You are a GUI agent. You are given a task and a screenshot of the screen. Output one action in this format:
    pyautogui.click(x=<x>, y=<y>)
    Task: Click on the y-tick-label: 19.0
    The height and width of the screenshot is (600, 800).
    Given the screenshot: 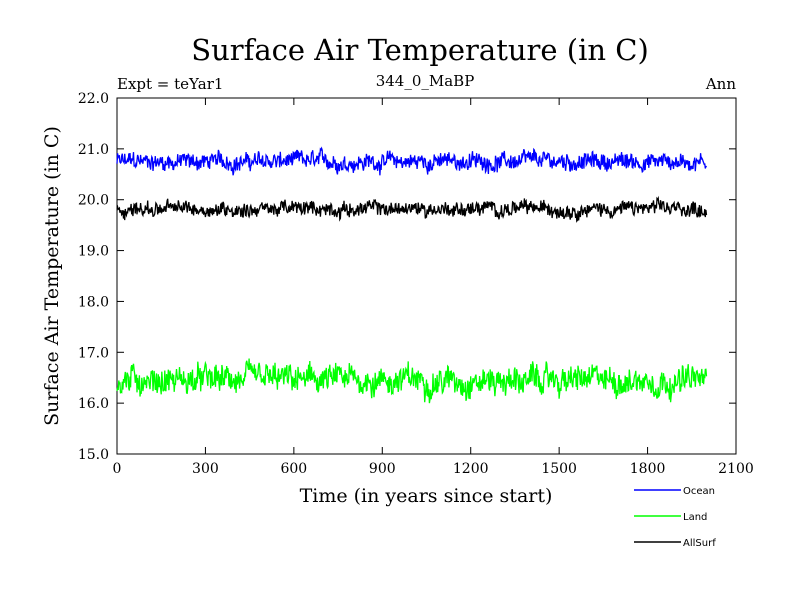 What is the action you would take?
    pyautogui.click(x=93, y=252)
    